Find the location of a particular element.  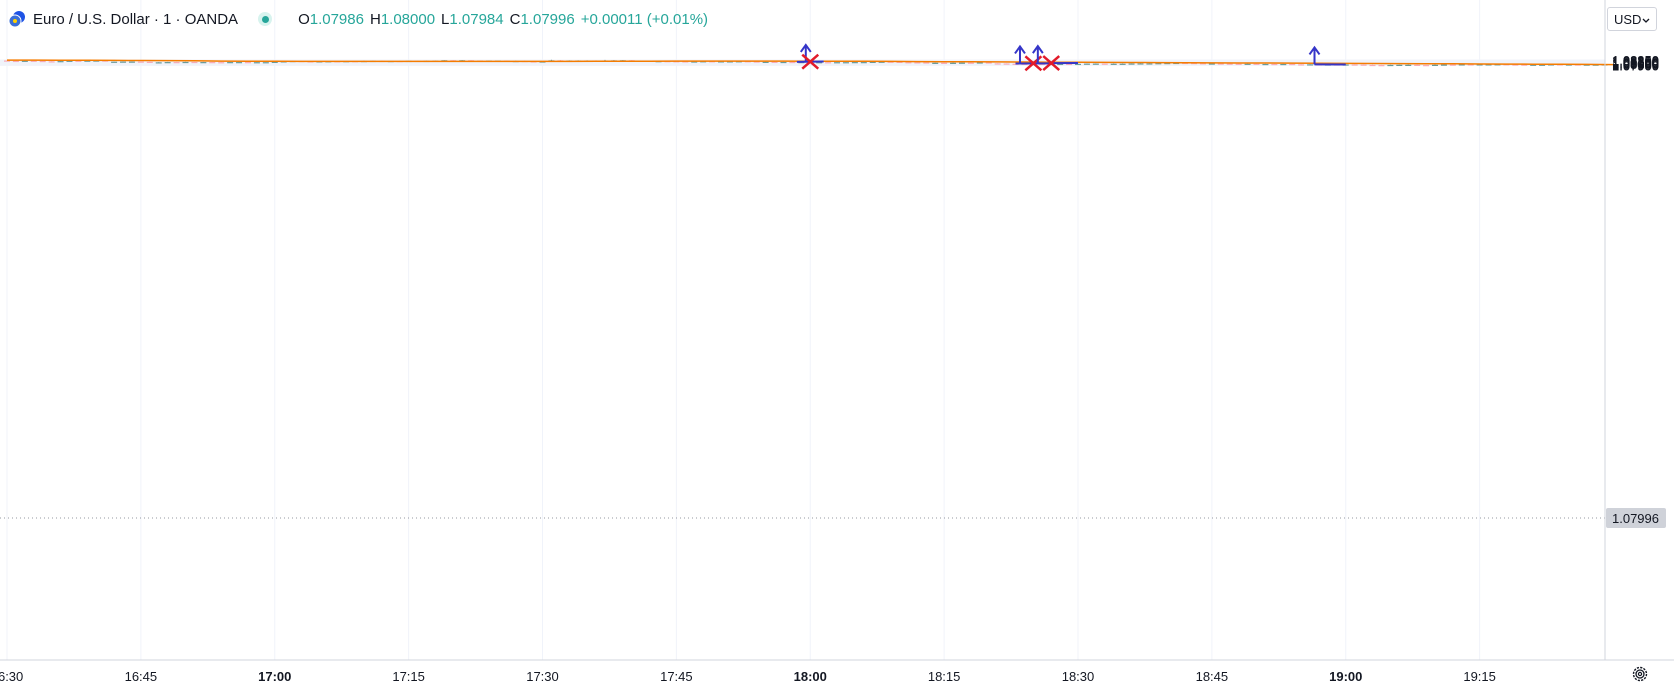

symbol-title: Euro / U.S. Dollar · 1 · OANDA is located at coordinates (136, 19).